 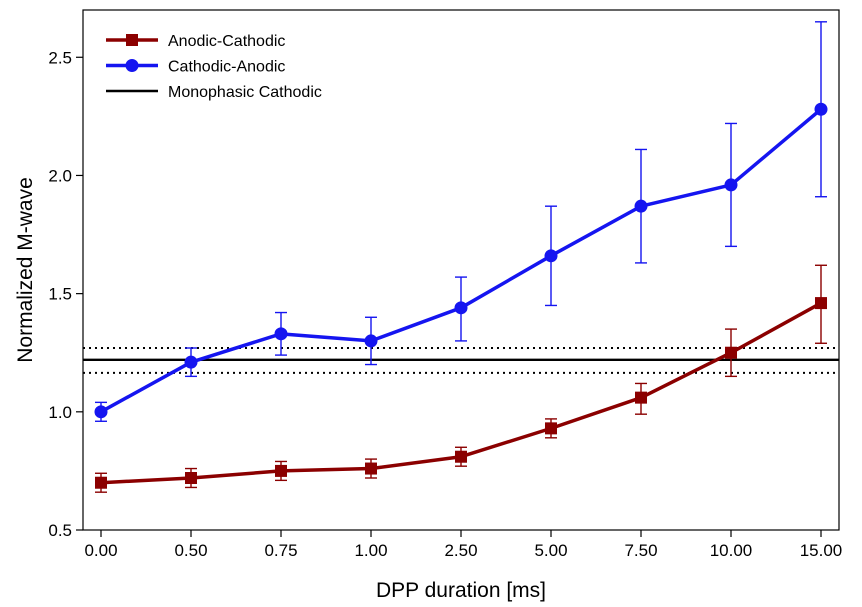 I want to click on y-tick-label: 2.0, so click(x=60, y=175).